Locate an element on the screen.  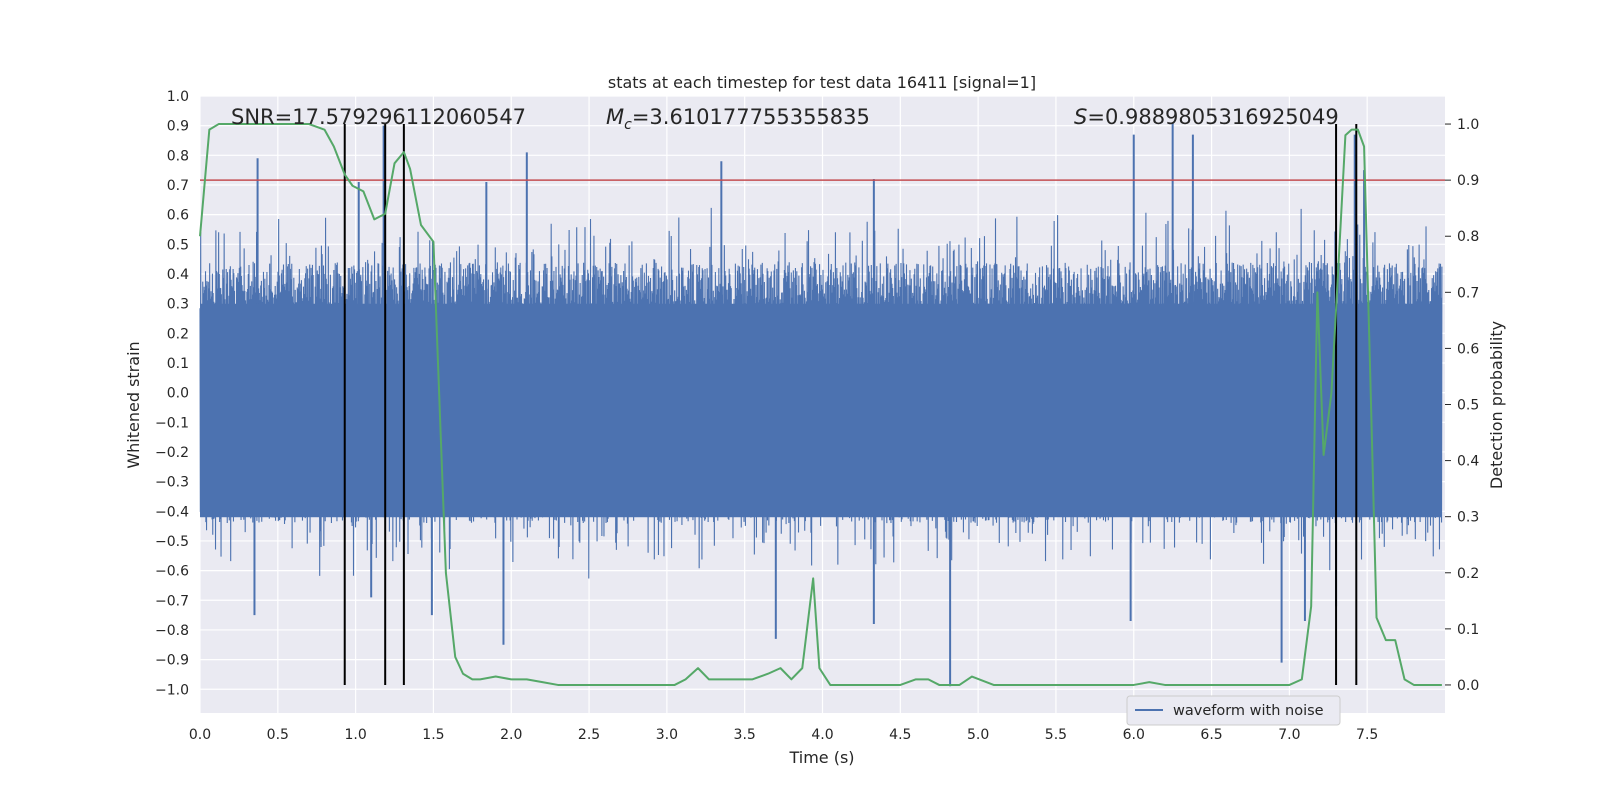
legend: waveform with noise is located at coordinates (1233, 710).